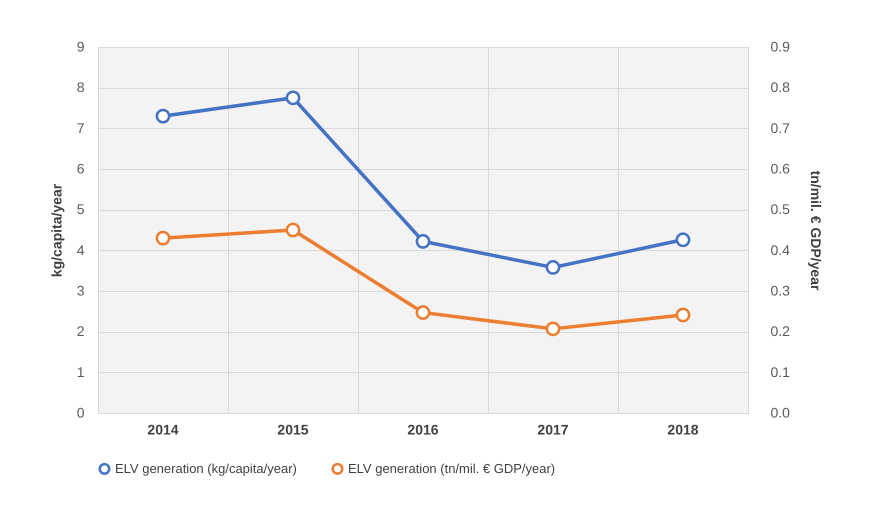 This screenshot has height=520, width=889. Describe the element at coordinates (780, 331) in the screenshot. I see `y2-tick-label: 0.2` at that location.